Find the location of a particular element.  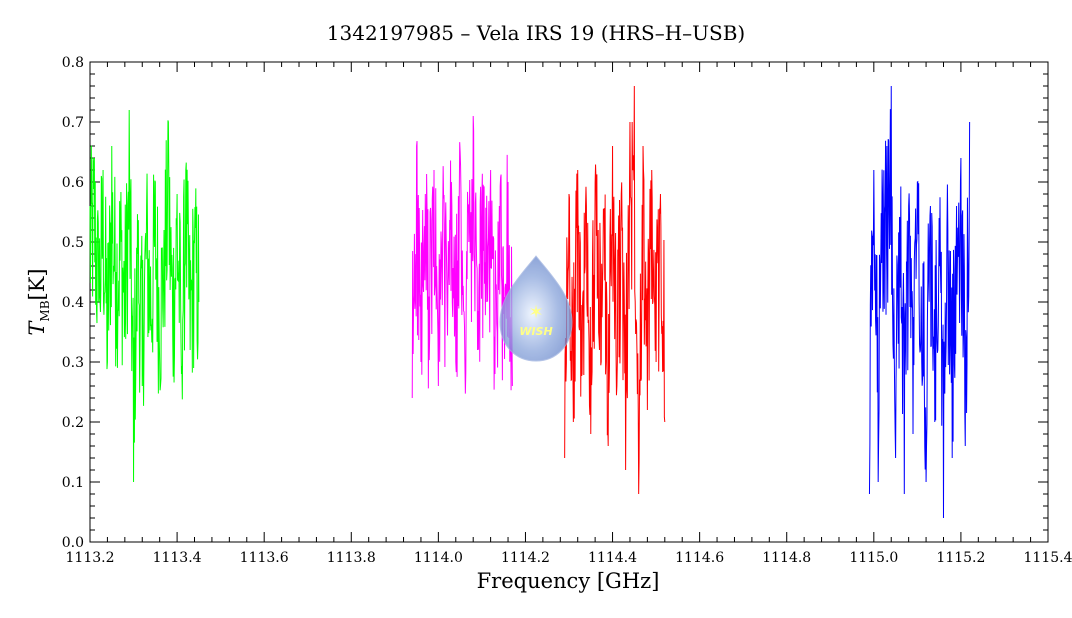

y-tick-label: 0.0 is located at coordinates (73, 543).